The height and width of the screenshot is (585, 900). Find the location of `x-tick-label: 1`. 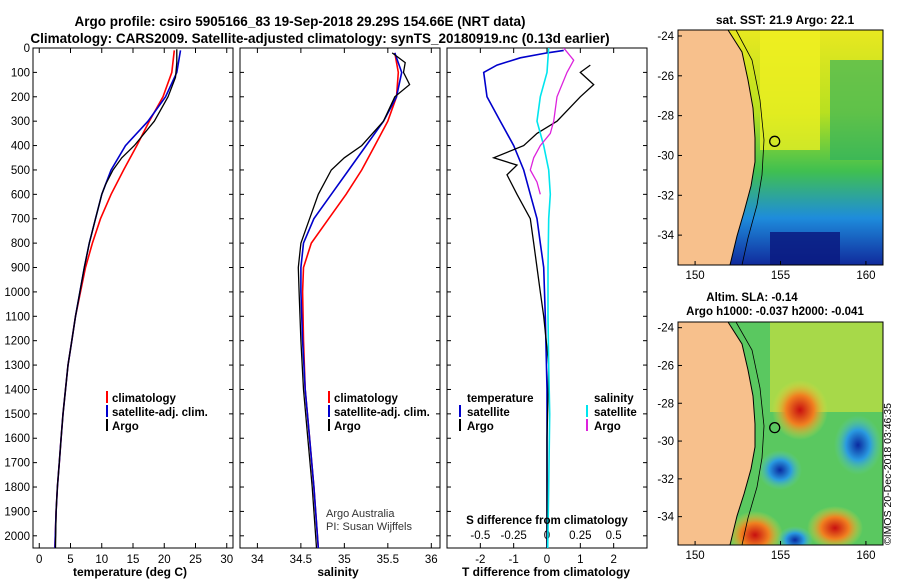

x-tick-label: 1 is located at coordinates (580, 560).